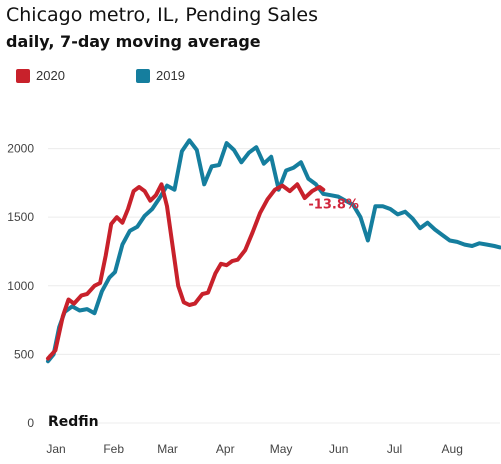 The image size is (501, 464). Describe the element at coordinates (20, 286) in the screenshot. I see `ytick-label-1000: 1000` at that location.